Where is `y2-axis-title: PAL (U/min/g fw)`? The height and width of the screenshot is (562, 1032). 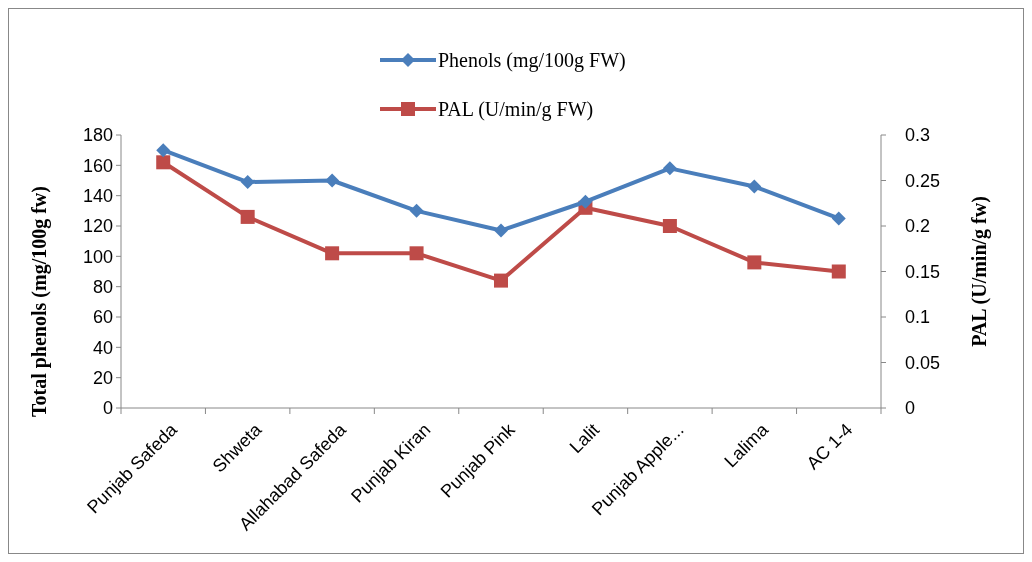 y2-axis-title: PAL (U/min/g fw) is located at coordinates (979, 271).